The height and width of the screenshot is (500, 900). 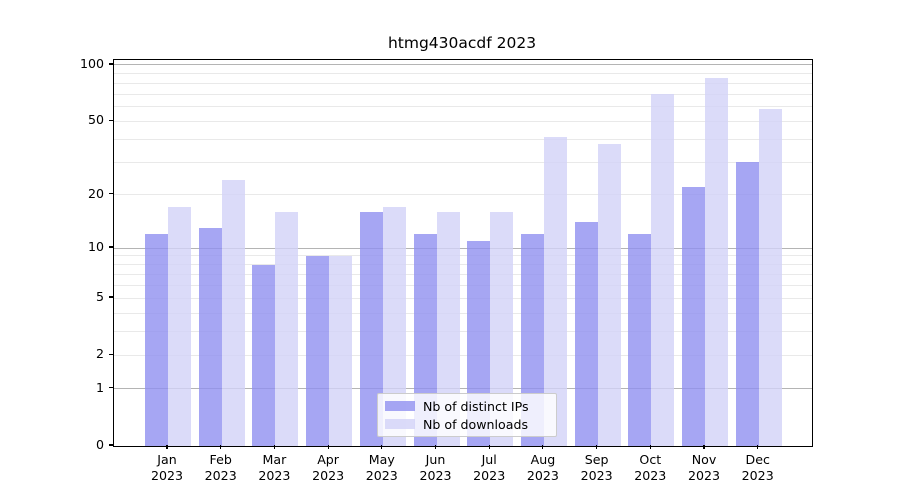 What do you see at coordinates (476, 406) in the screenshot?
I see `legend-label-distinct-ips: Nb of distinct IPs` at bounding box center [476, 406].